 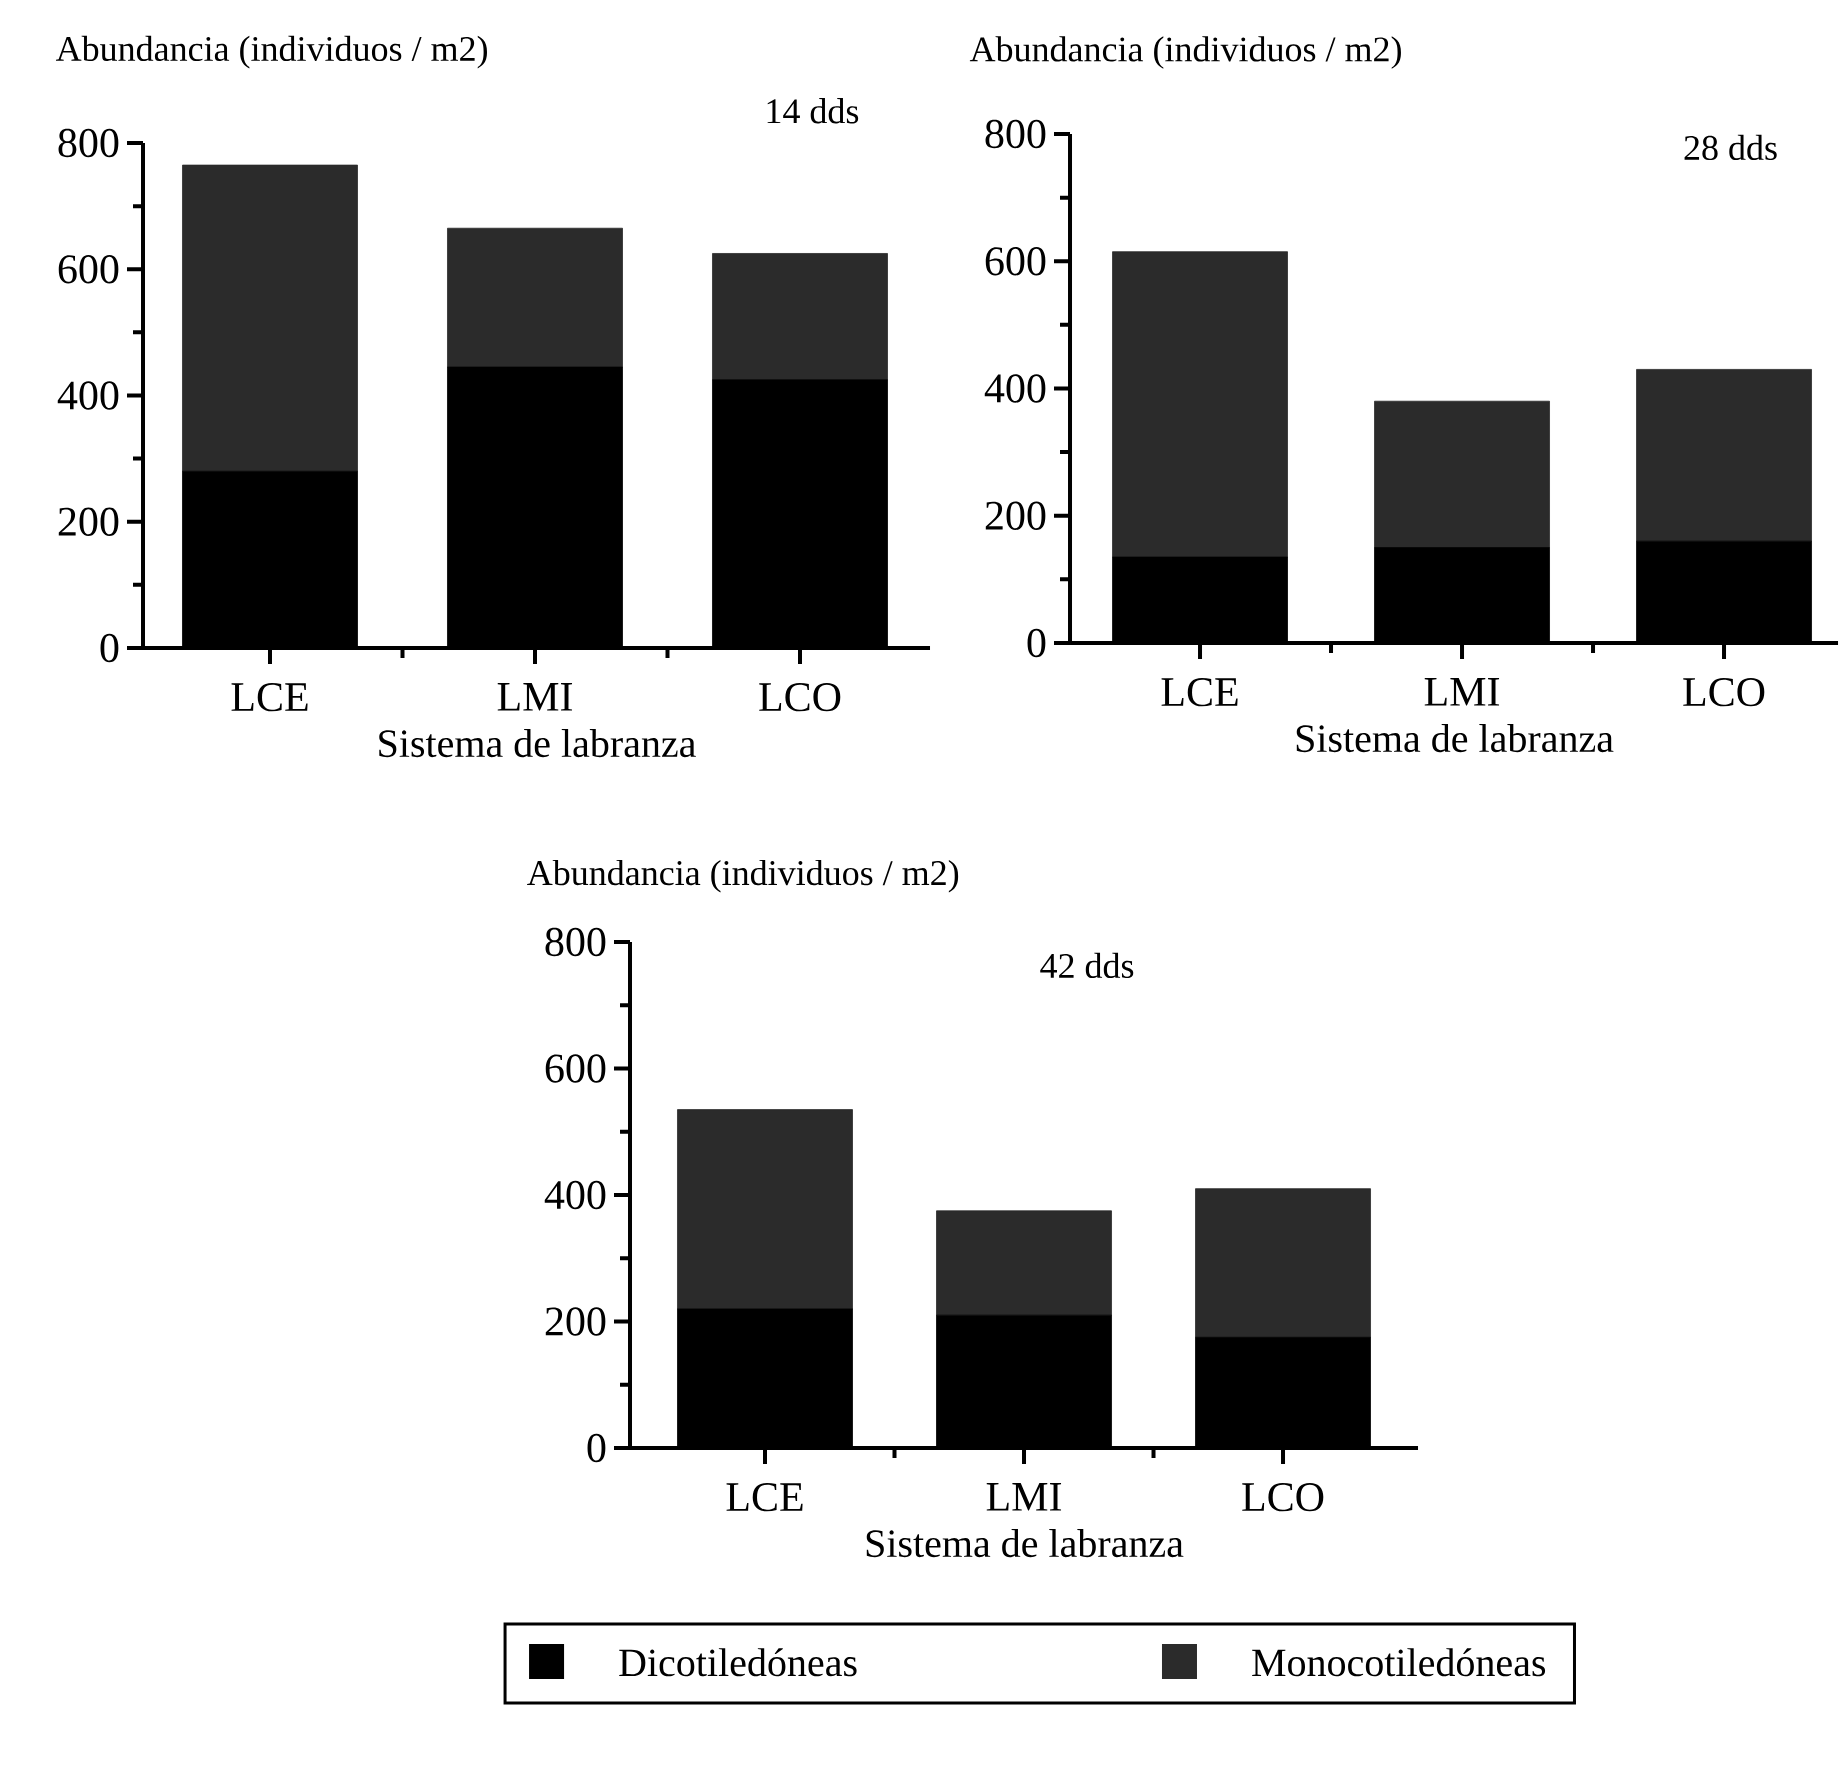 I want to click on chart-title: 28 dds, so click(x=1730, y=147).